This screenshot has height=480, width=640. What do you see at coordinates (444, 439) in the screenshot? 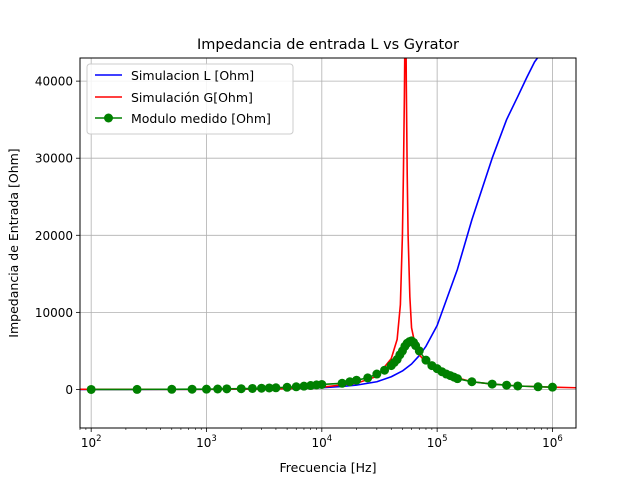
I see `x-tick-exponent: 5` at bounding box center [444, 439].